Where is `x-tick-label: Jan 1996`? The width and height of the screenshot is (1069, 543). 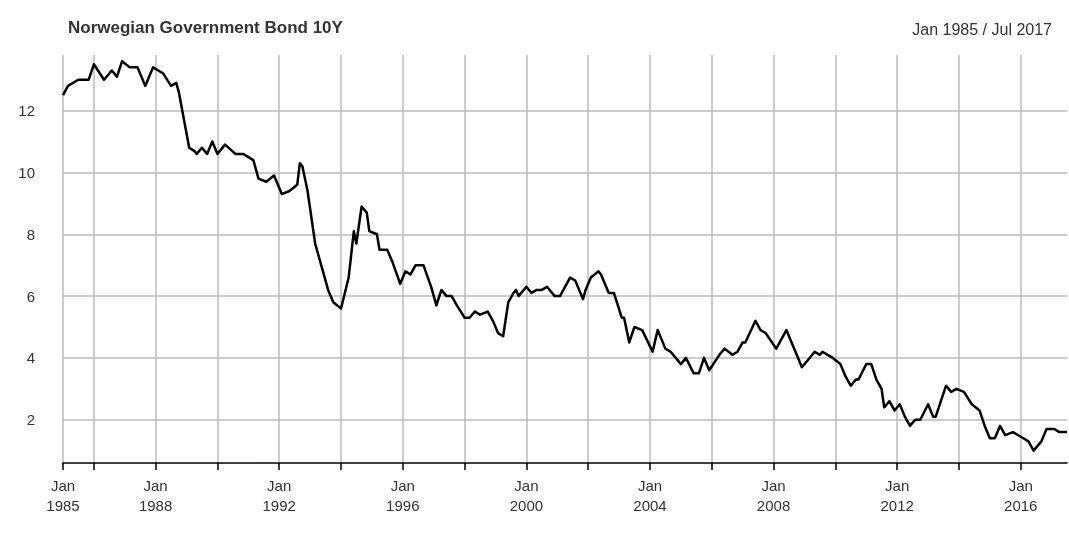 x-tick-label: Jan 1996 is located at coordinates (403, 495).